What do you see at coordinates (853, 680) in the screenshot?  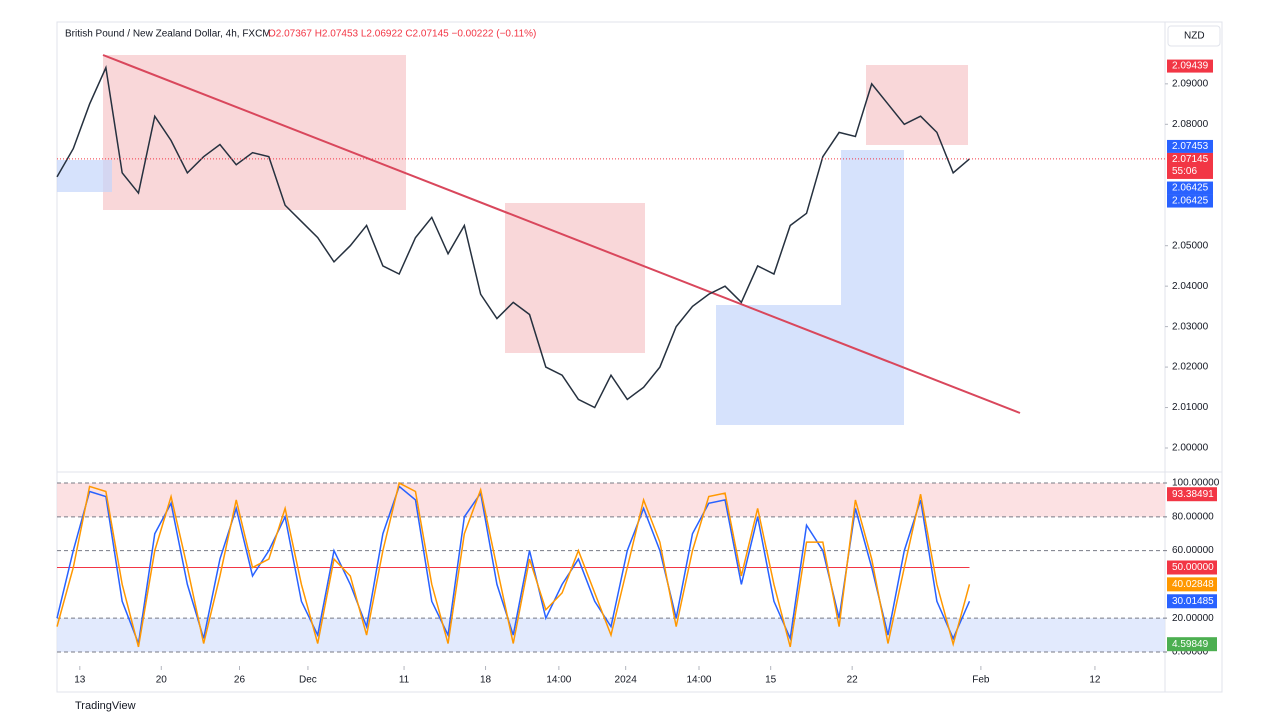 I see `x-tick-label: 22` at bounding box center [853, 680].